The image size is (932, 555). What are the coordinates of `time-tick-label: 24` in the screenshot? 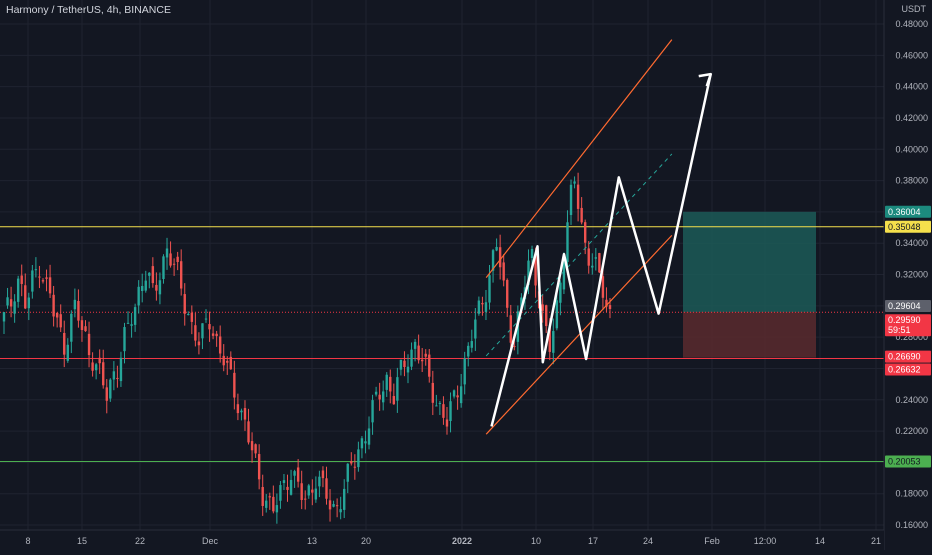 It's located at (648, 541).